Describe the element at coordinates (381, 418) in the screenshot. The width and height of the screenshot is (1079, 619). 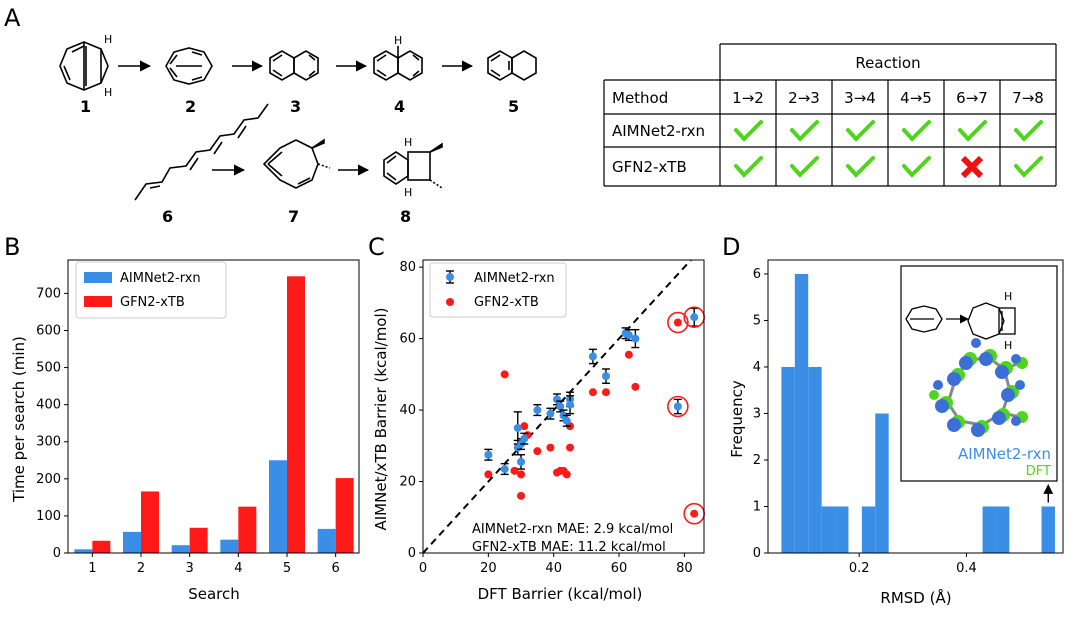
I see `chart-c-ylabel: AIMNet/xTB Barrier (kcal/mol)` at that location.